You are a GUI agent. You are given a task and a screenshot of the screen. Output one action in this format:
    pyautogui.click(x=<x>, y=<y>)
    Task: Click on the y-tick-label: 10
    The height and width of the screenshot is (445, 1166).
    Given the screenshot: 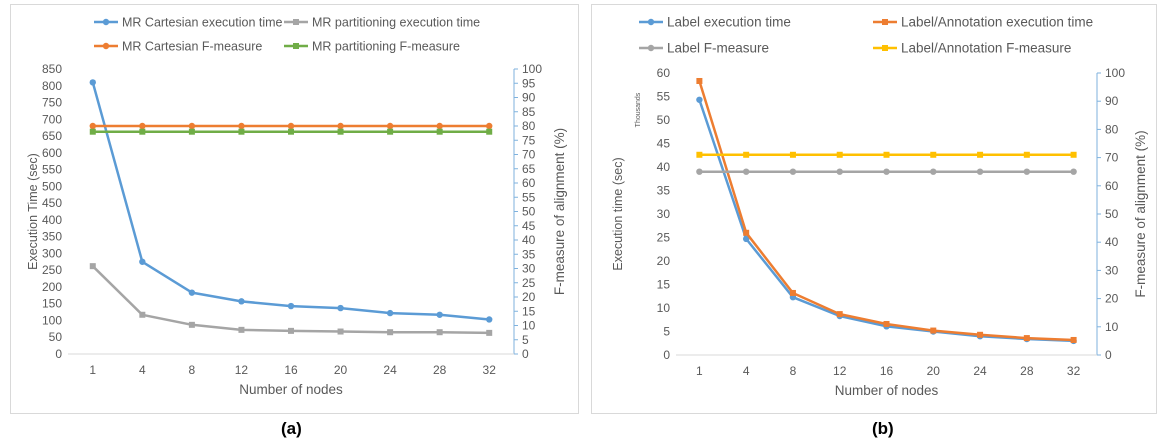 What is the action you would take?
    pyautogui.click(x=664, y=308)
    